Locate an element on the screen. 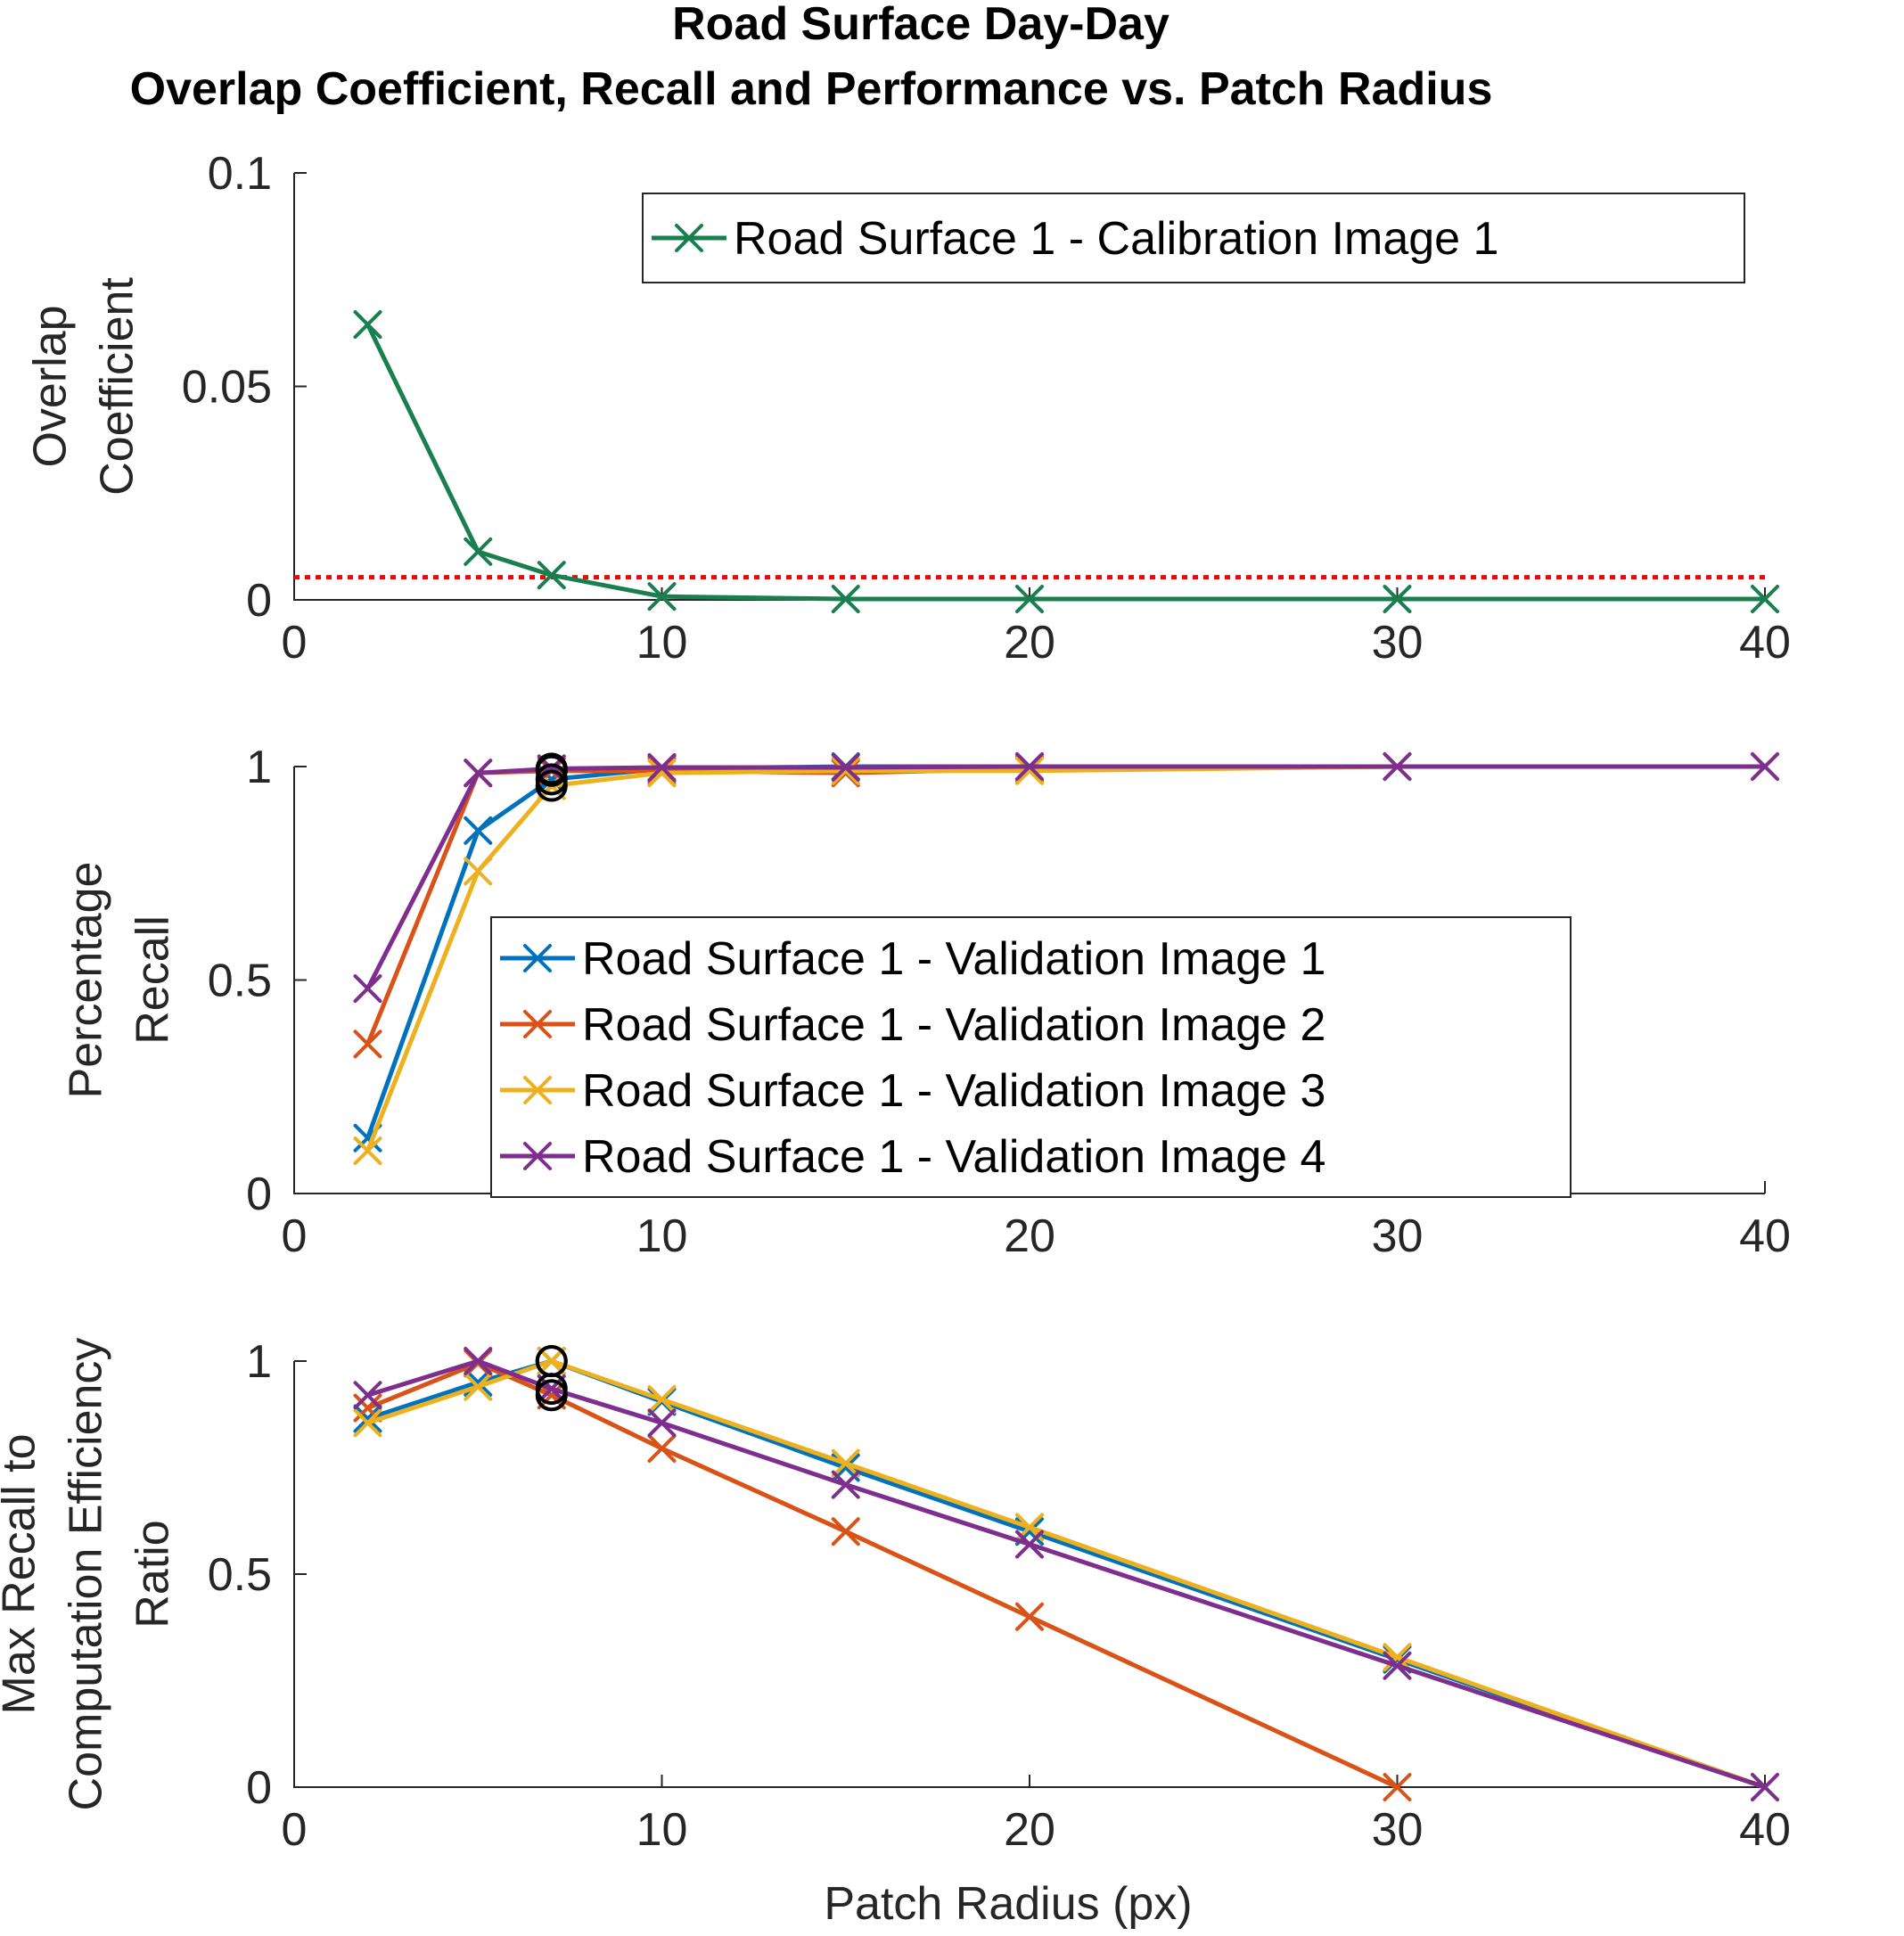 This screenshot has width=1904, height=1936. efficiency-y-label-line-0: Max Recall to is located at coordinates (22, 1575).